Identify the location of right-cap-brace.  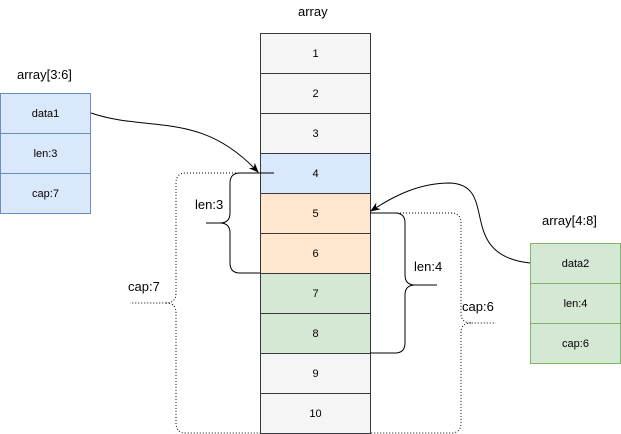
(433, 323).